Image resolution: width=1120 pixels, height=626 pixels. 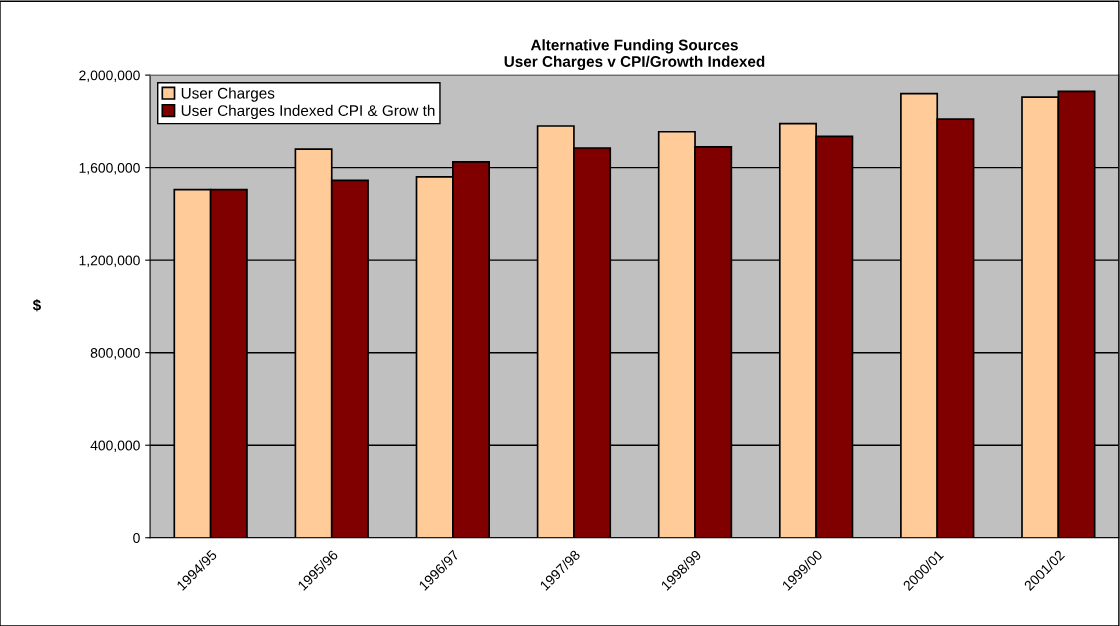 What do you see at coordinates (109, 76) in the screenshot?
I see `y-tick-label: 2,000,000` at bounding box center [109, 76].